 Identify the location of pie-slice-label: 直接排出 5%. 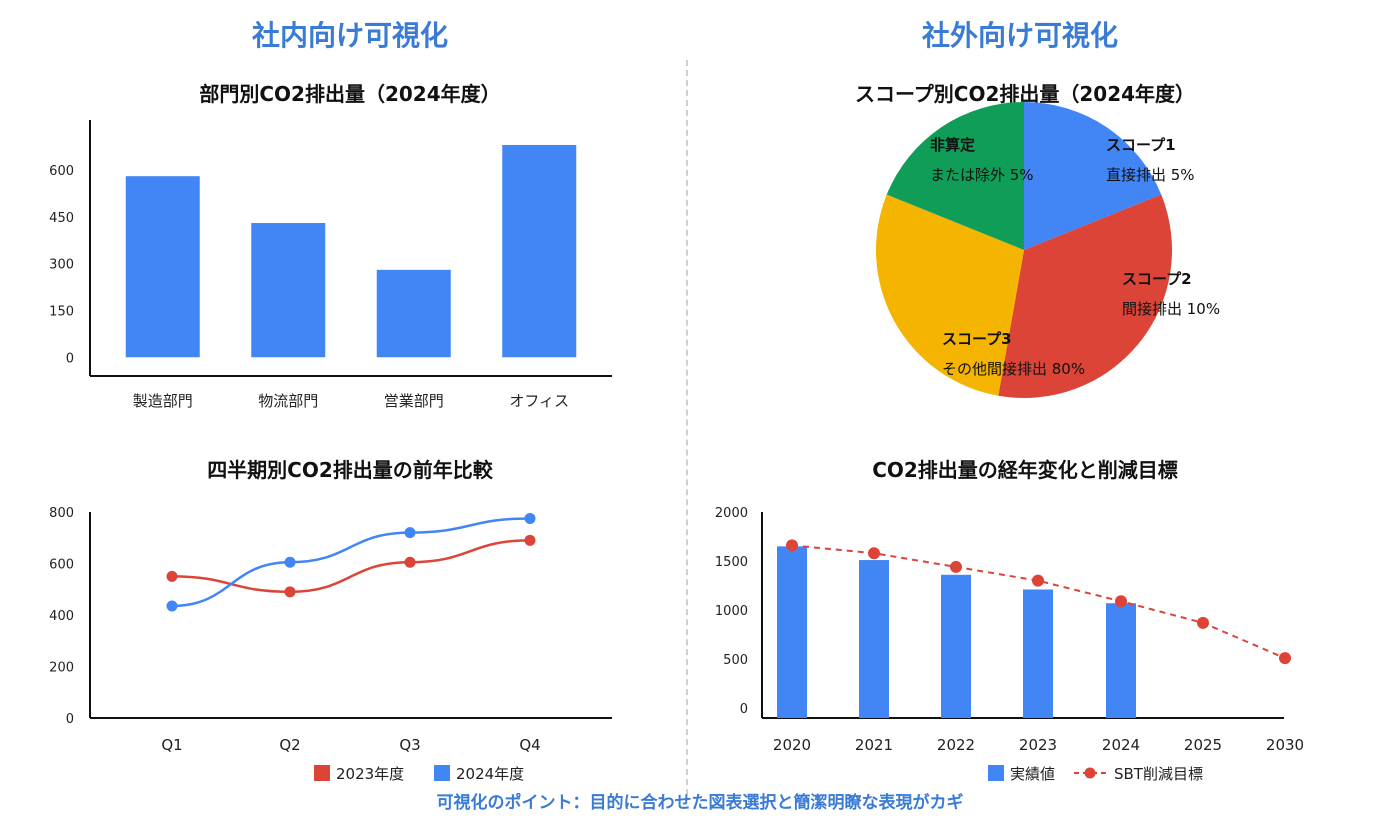
(1150, 175).